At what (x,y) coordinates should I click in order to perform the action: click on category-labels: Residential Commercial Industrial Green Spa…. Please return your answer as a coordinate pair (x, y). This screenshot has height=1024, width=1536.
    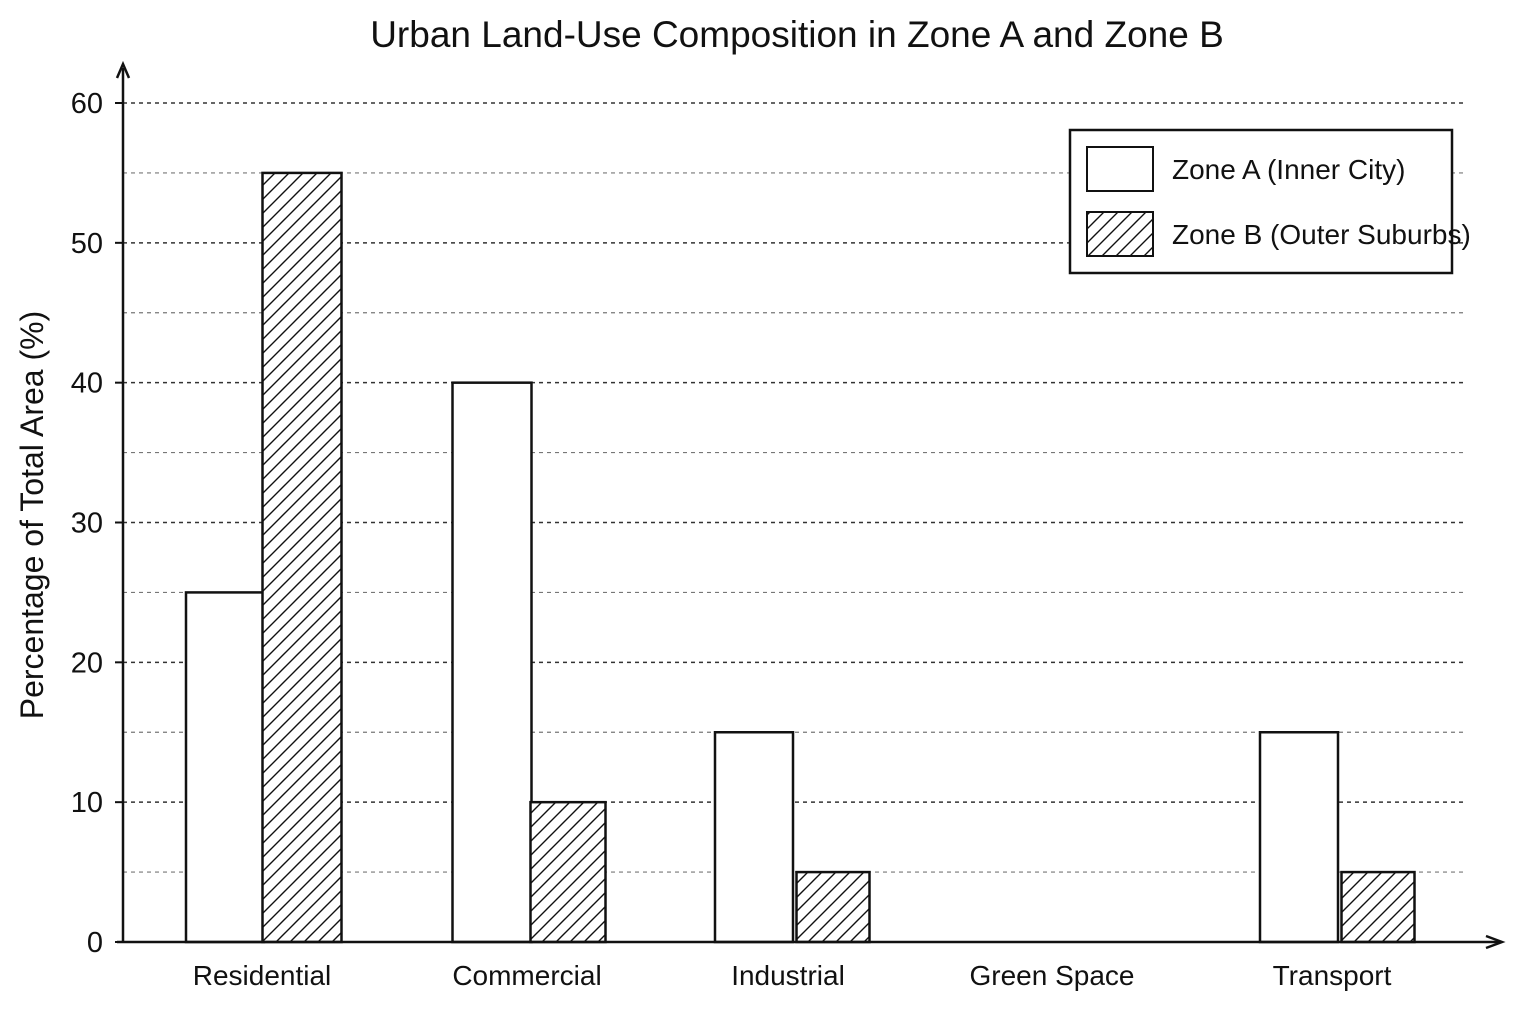
    Looking at the image, I should click on (792, 975).